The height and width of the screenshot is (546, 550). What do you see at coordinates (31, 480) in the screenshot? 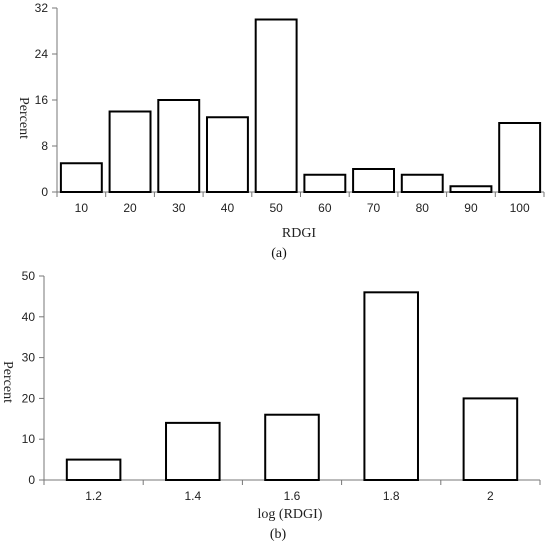
I see `panel-b-y-tick-label: 0` at bounding box center [31, 480].